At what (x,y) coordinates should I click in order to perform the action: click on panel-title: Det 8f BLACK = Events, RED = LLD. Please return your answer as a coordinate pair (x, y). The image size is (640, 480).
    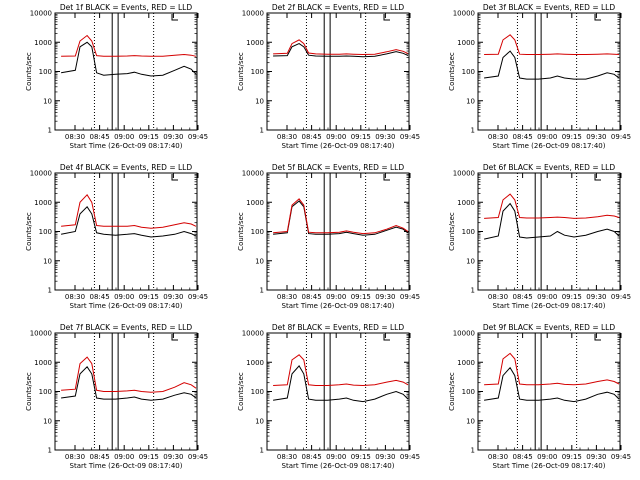
    Looking at the image, I should click on (338, 327).